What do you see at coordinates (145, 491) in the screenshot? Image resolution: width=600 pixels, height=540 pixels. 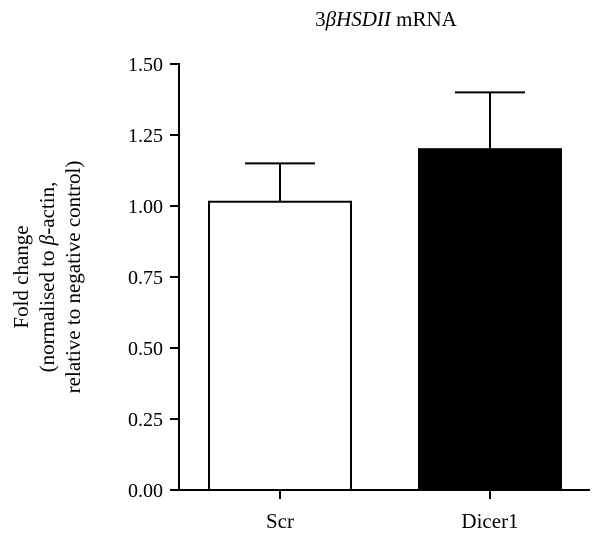 I see `y-tick-label: 0.00` at bounding box center [145, 491].